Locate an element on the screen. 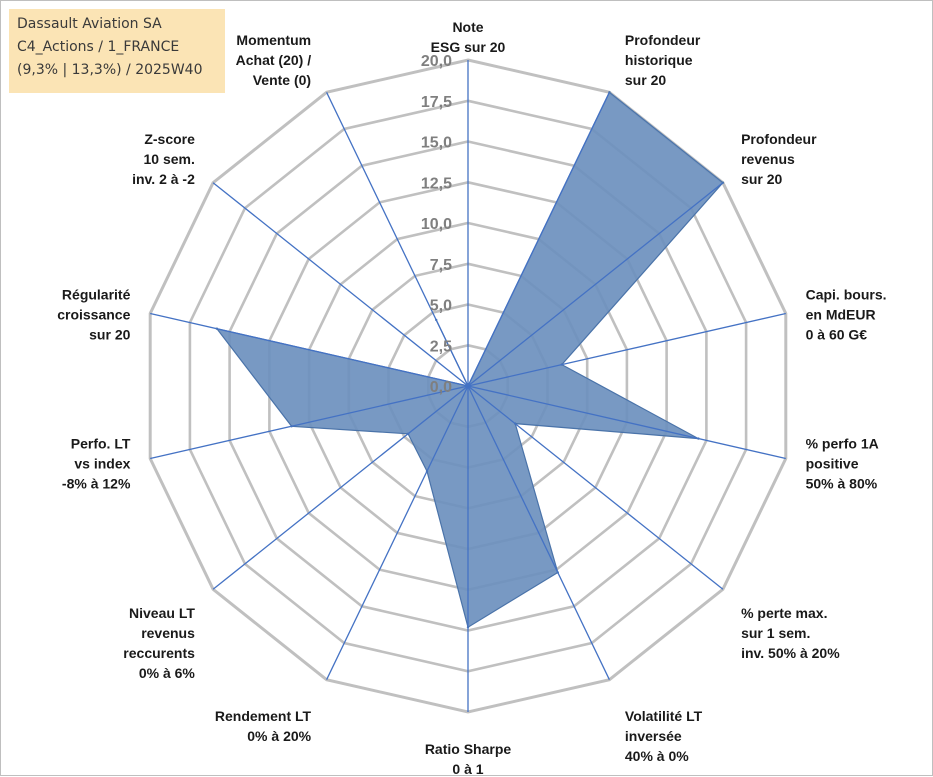  tick-label: 0,0 is located at coordinates (441, 387).